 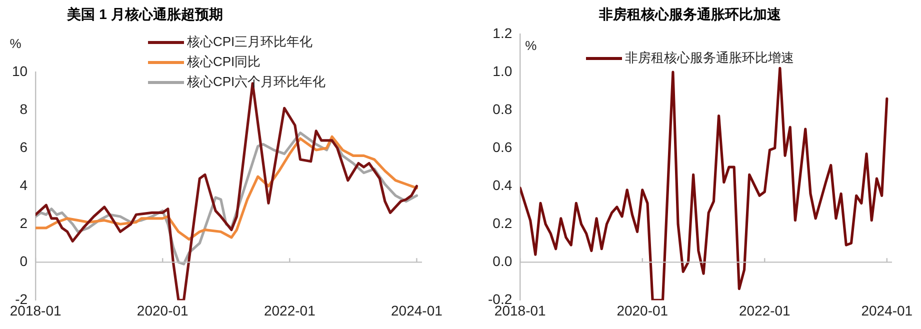 I want to click on legend-label: 非房租核心服务通胀环比增速, so click(x=709, y=58).